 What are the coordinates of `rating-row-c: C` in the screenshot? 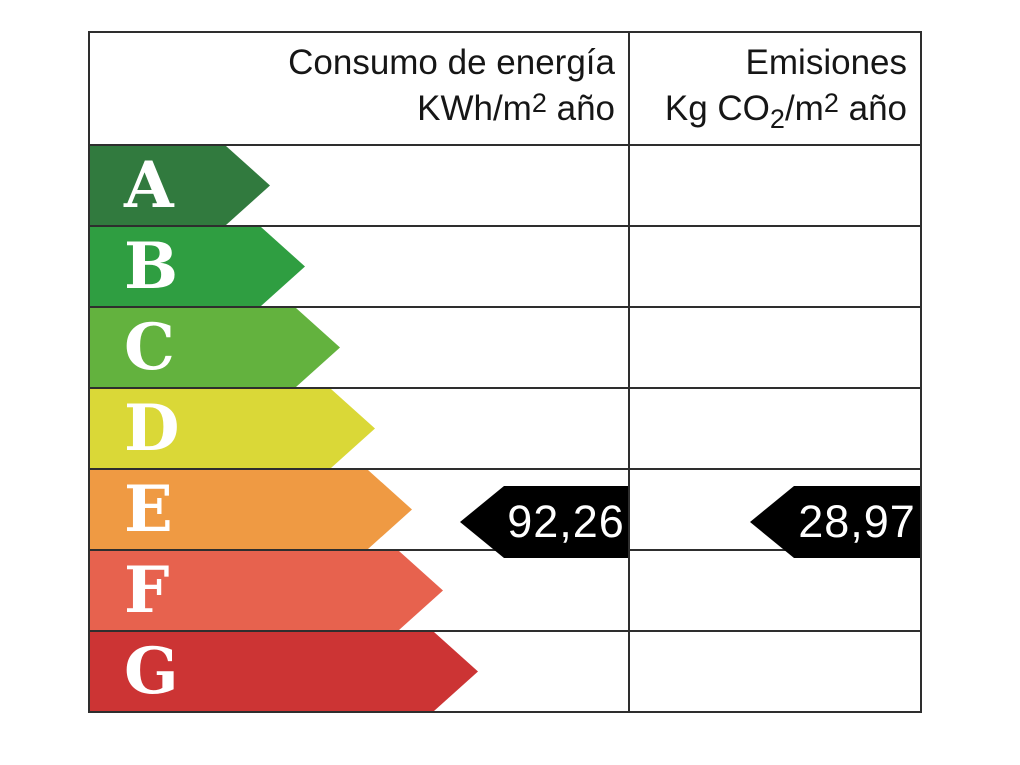 It's located at (505, 348).